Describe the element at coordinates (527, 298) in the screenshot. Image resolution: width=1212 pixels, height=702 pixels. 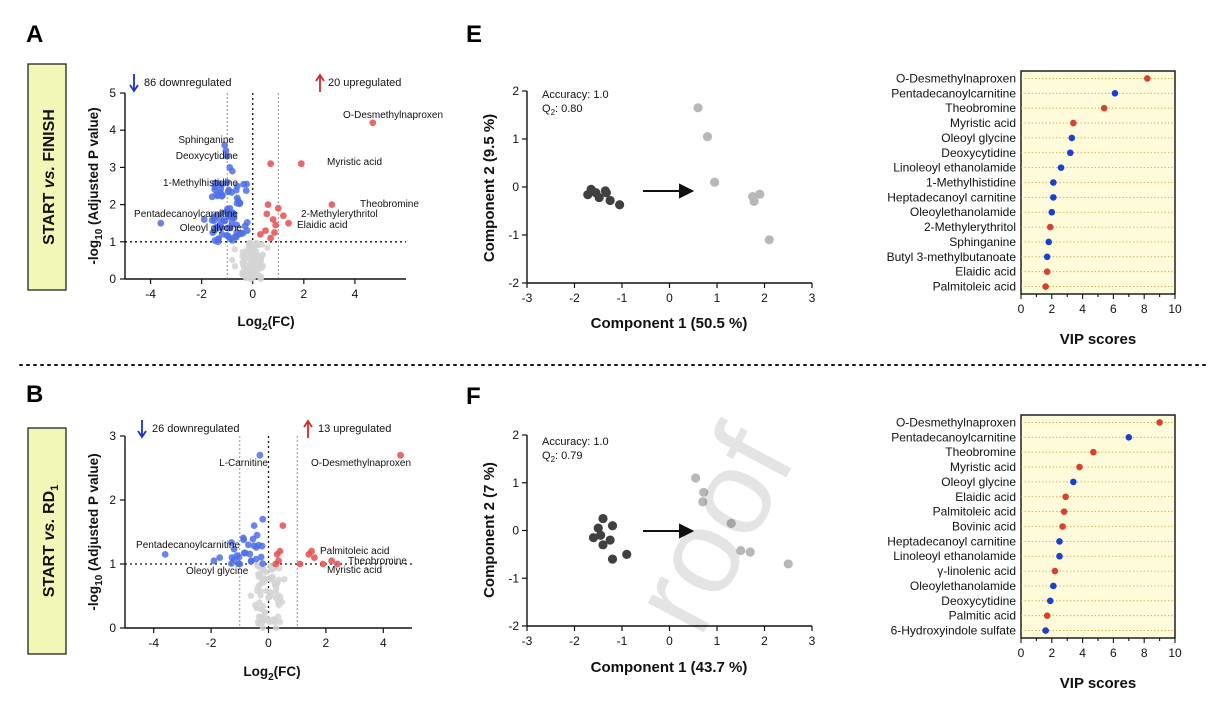
I see `x-tick-label: -3` at that location.